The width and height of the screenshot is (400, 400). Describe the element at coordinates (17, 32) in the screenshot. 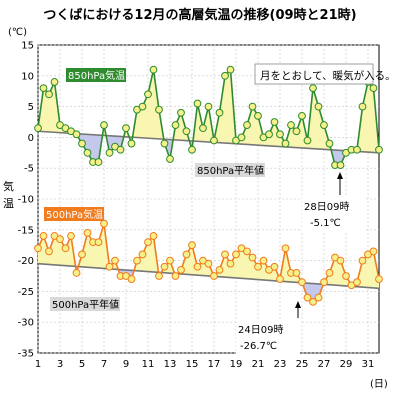

I see `y-unit-label: (℃)` at that location.